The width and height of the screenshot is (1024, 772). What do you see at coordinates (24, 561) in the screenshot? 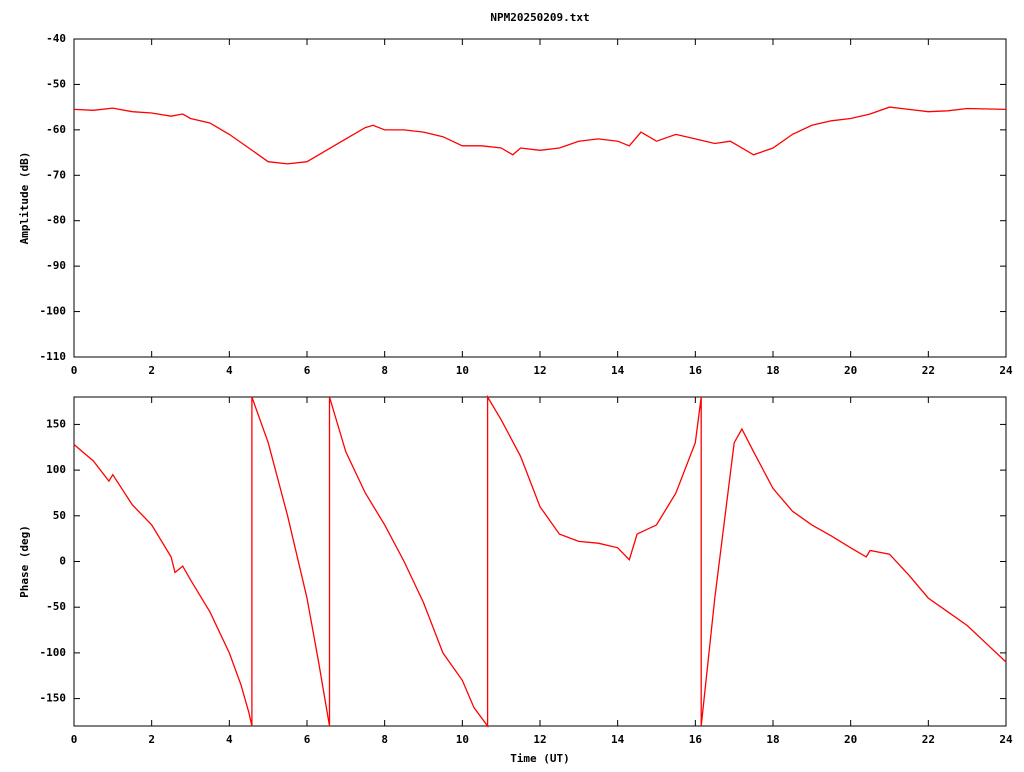
I see `y-axis-label: Phase (deg)` at bounding box center [24, 561].